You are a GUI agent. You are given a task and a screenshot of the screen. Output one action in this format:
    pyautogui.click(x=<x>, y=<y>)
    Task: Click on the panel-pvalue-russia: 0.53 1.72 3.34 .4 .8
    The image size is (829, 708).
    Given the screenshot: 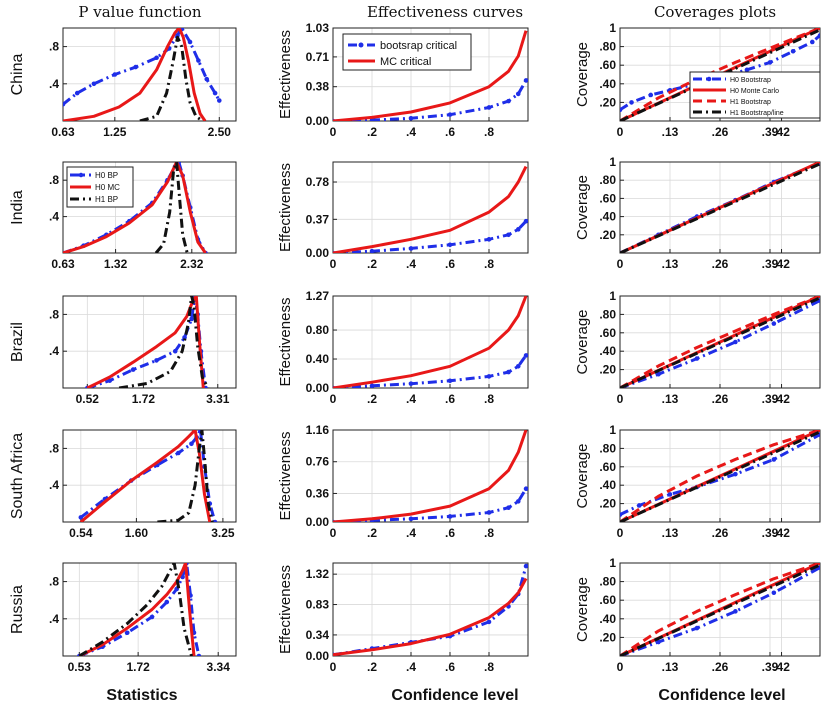 What is the action you would take?
    pyautogui.click(x=143, y=618)
    